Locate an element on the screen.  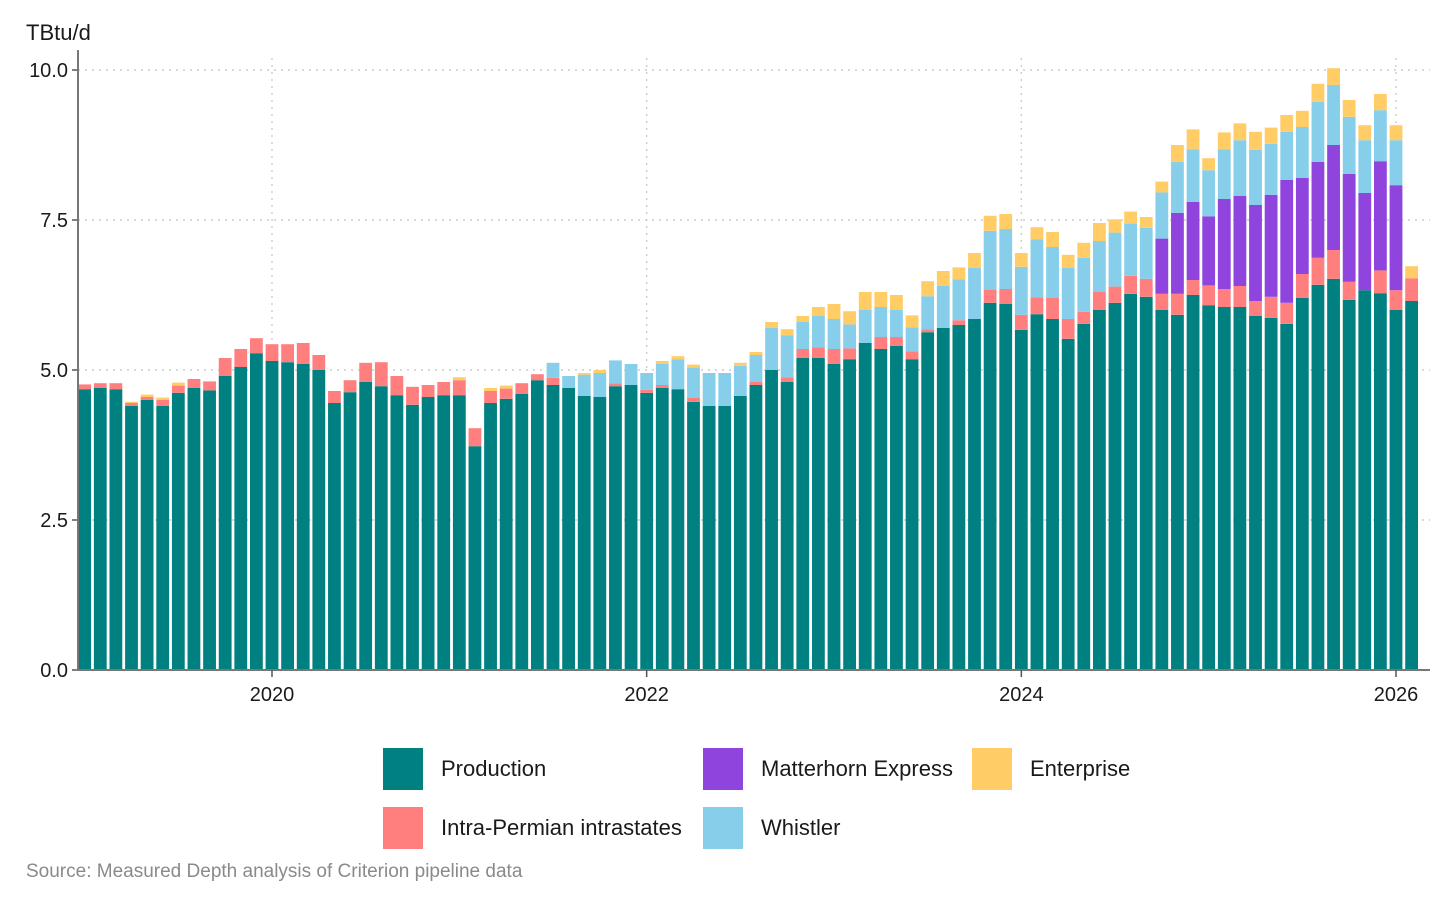
legend-label-whistler: Whistler is located at coordinates (801, 827).